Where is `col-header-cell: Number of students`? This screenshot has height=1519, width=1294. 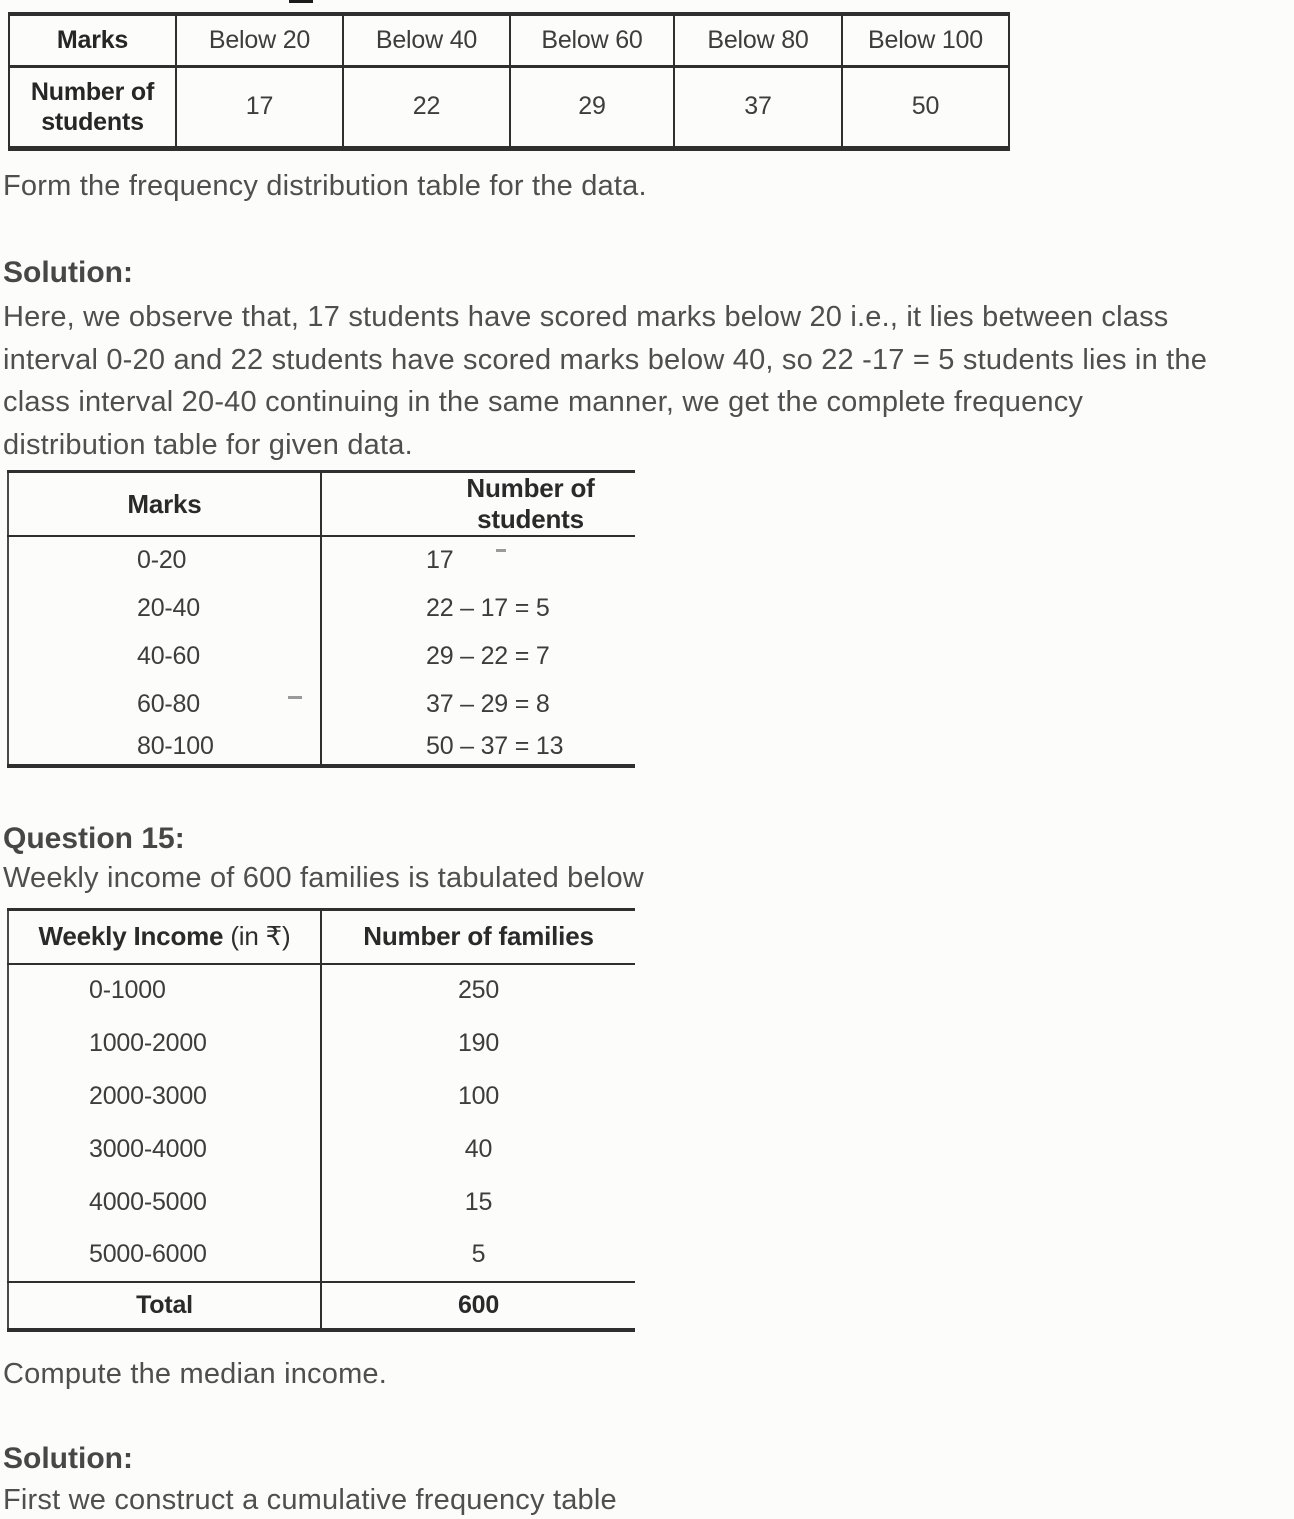
col-header-cell: Number of students is located at coordinates (477, 504).